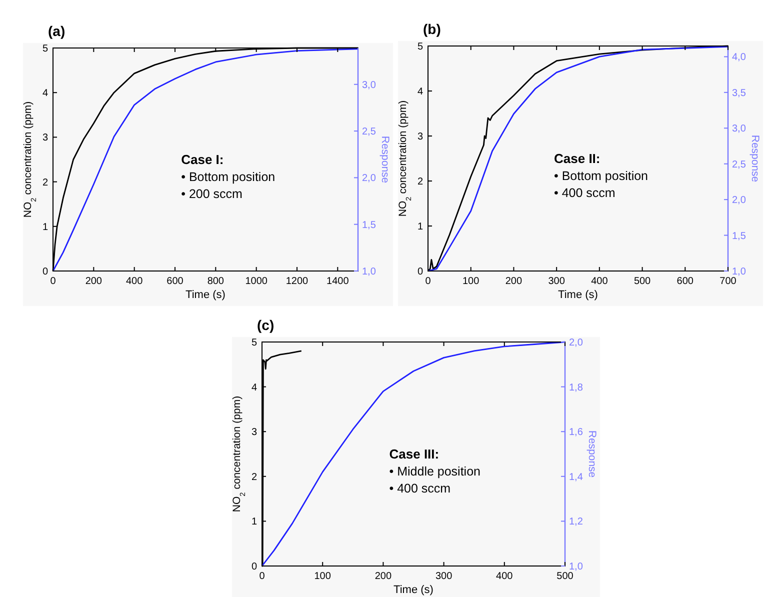 The width and height of the screenshot is (767, 597). What do you see at coordinates (215, 281) in the screenshot?
I see `x-tick-label: 800` at bounding box center [215, 281].